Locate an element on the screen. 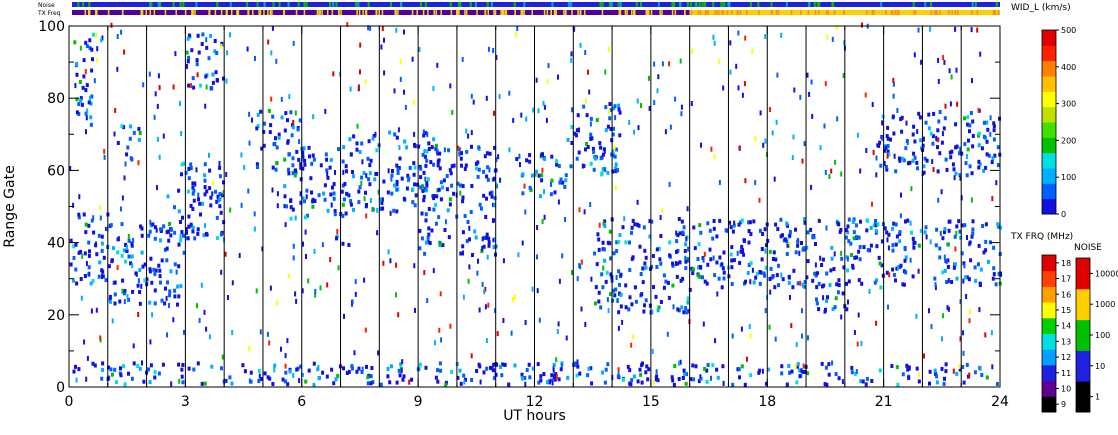 The width and height of the screenshot is (1118, 435). noise-speck is located at coordinates (247, 4).